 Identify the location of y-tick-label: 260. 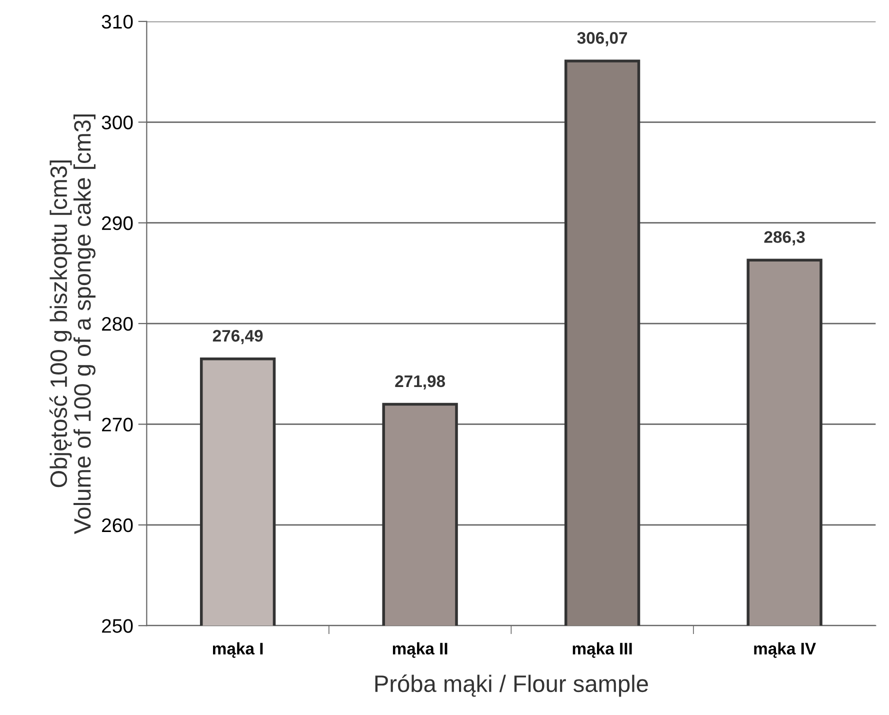
(117, 525).